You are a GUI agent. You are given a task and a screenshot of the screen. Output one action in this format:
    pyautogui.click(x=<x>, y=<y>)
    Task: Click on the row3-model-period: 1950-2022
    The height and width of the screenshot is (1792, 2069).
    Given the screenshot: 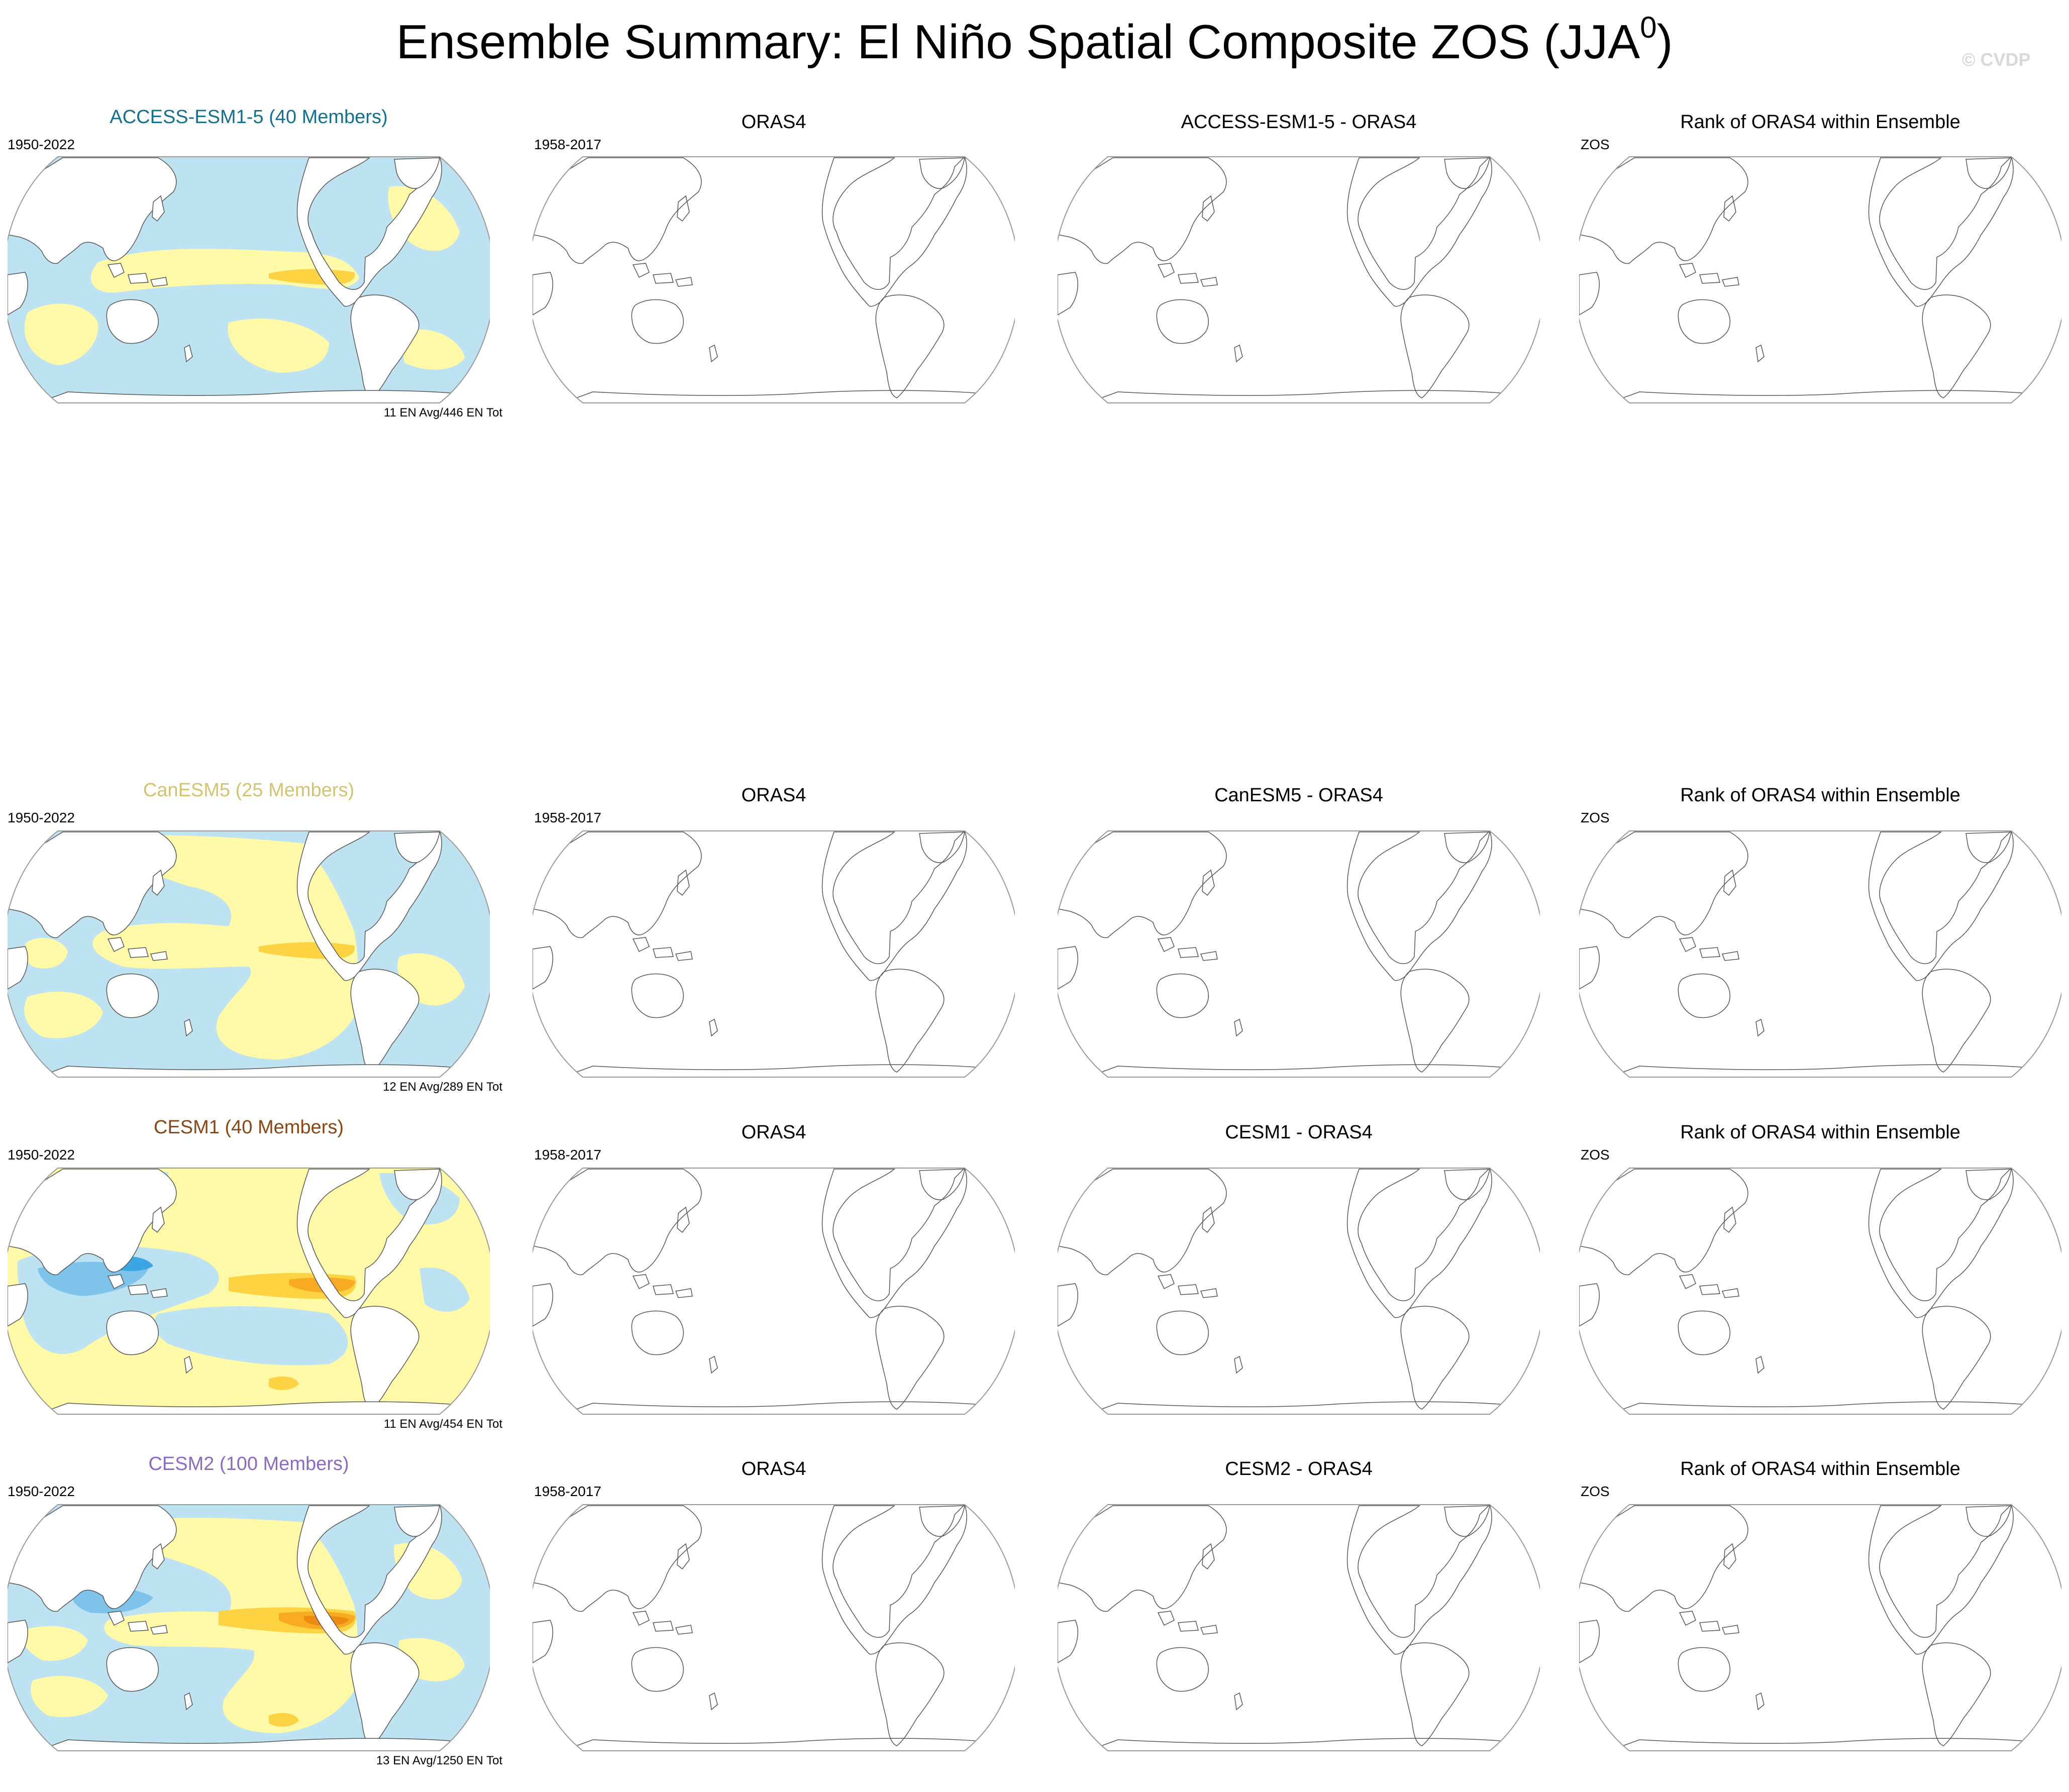 What is the action you would take?
    pyautogui.click(x=41, y=1155)
    